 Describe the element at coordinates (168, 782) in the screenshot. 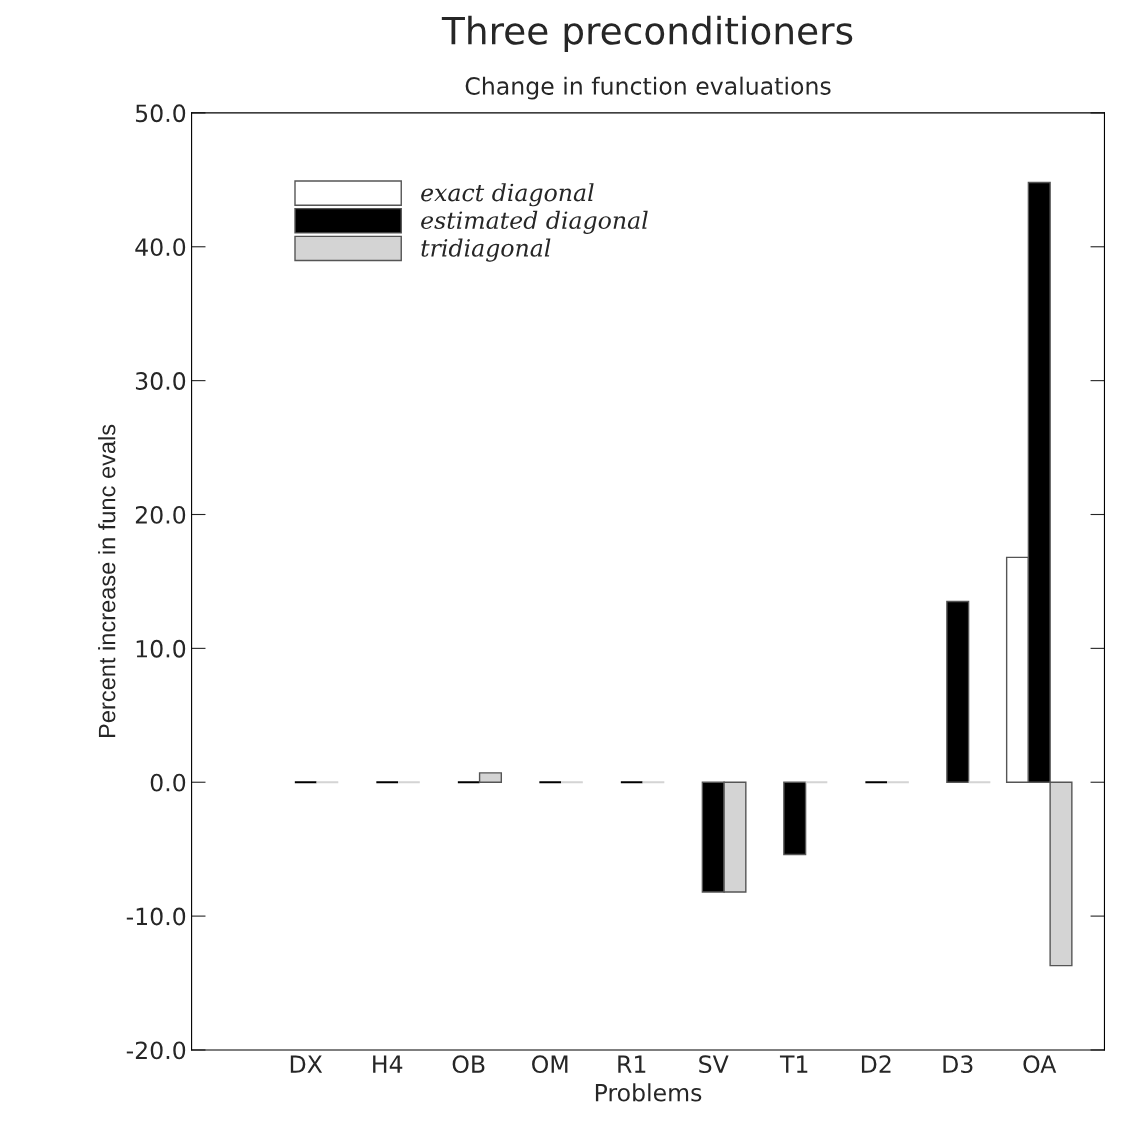

I see `y-tick-label: 0.0` at that location.